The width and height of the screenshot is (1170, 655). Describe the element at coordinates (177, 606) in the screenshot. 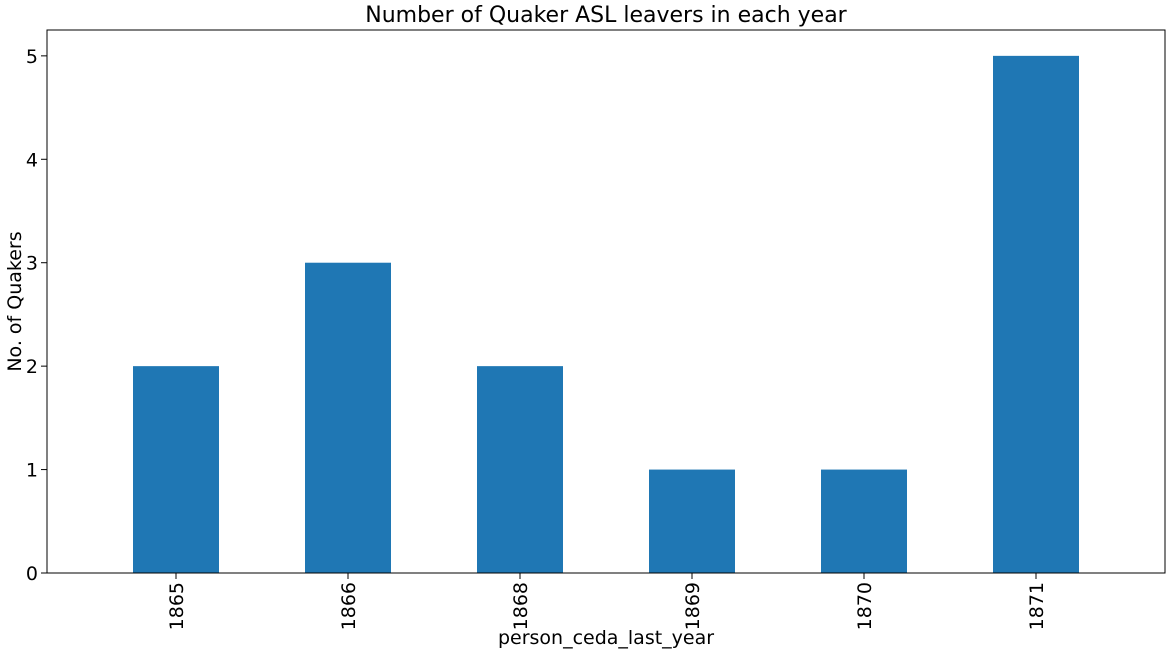

I see `x-tick-label: 1865` at that location.